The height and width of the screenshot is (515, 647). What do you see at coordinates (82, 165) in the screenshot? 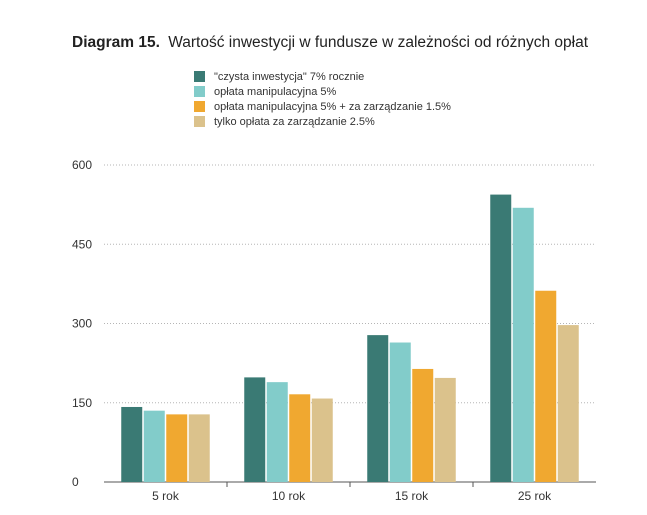
I see `y-tick-label: 600` at bounding box center [82, 165].